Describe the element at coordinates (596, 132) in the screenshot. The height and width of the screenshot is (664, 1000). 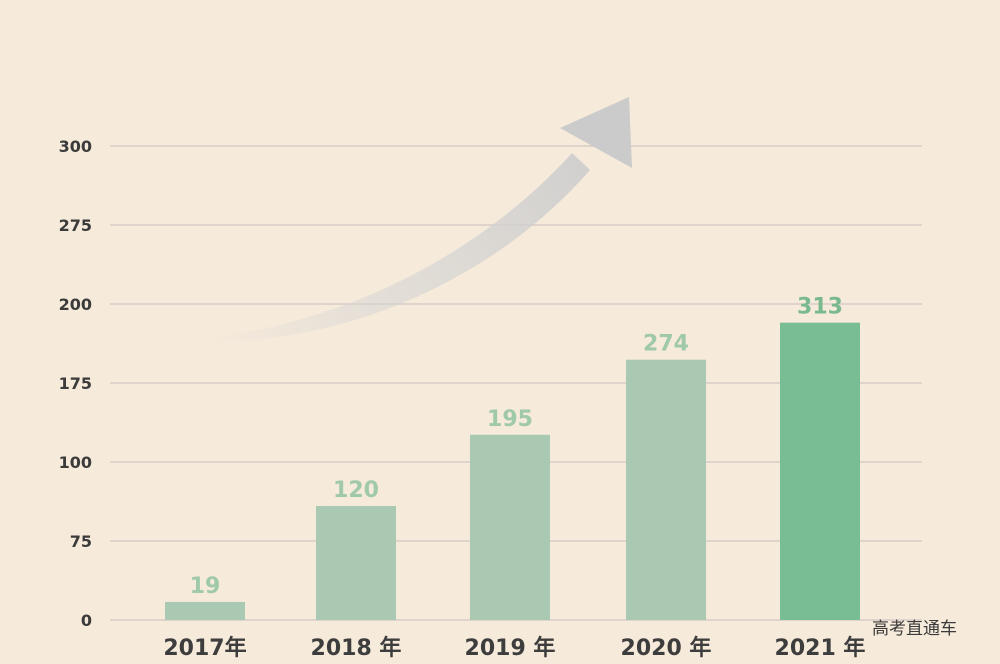
I see `trend-arrow-head` at that location.